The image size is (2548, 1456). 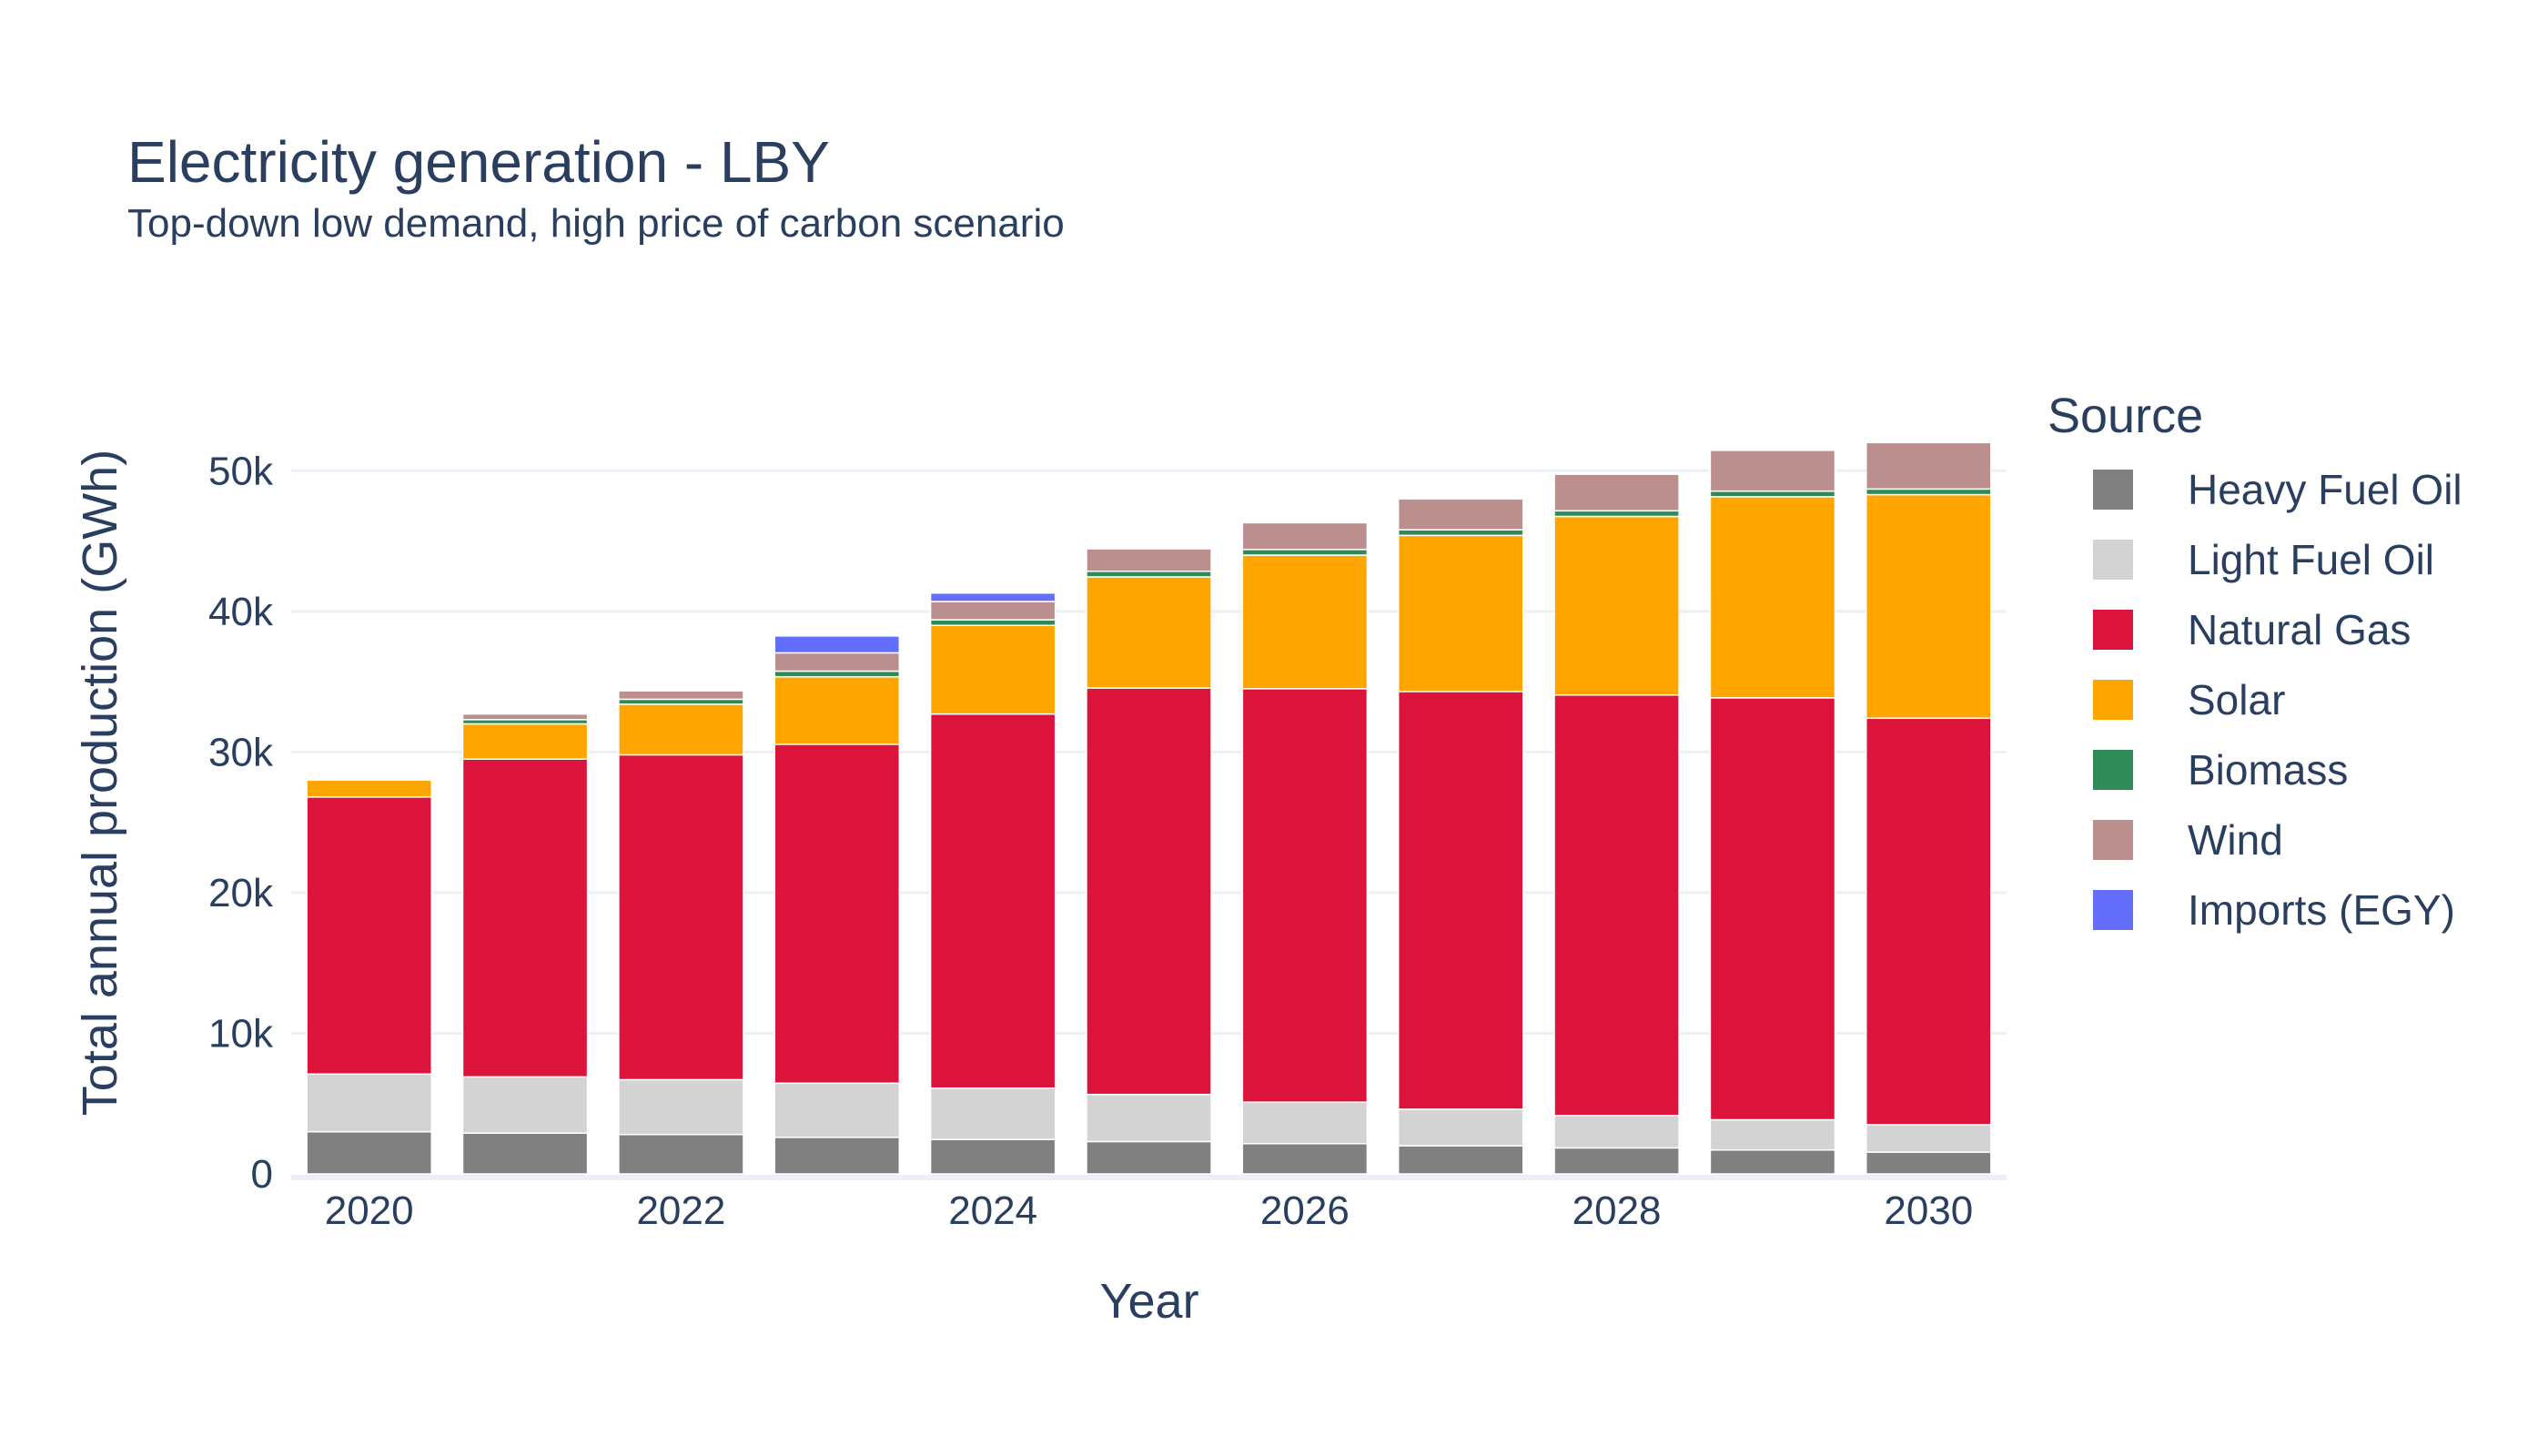 What do you see at coordinates (1617, 1211) in the screenshot?
I see `x-tick-label: 2028` at bounding box center [1617, 1211].